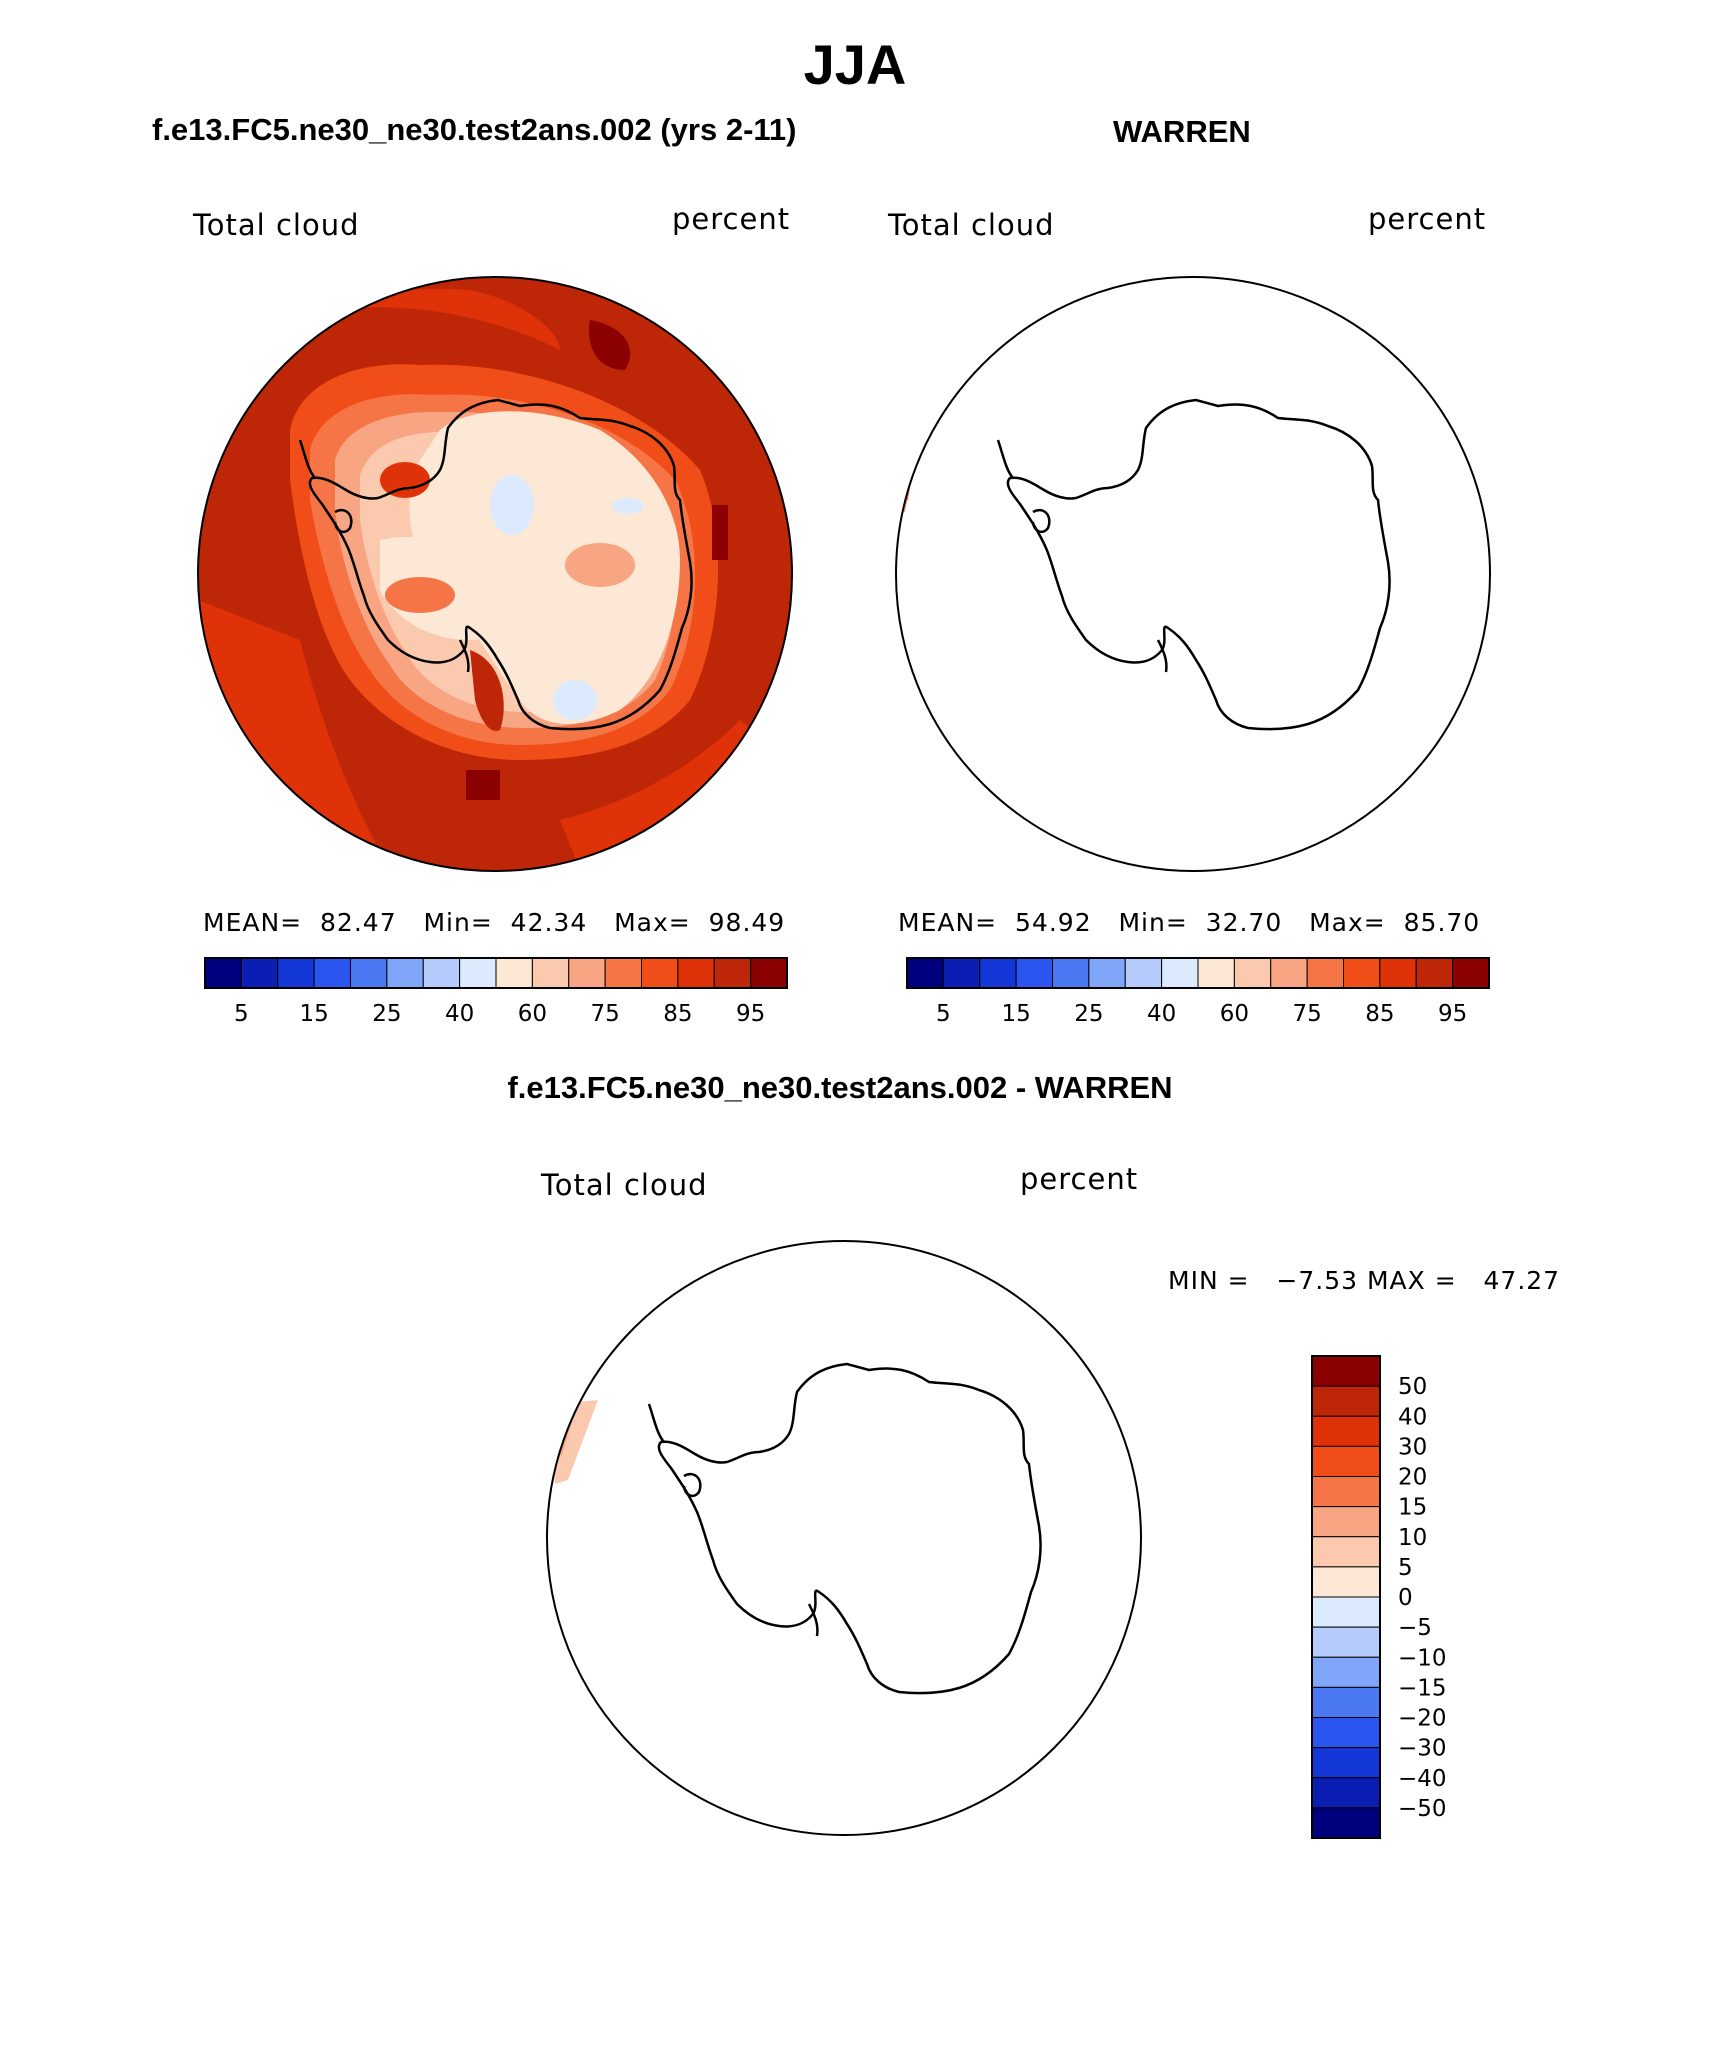  I want to click on min-value: −7.53, so click(1317, 1280).